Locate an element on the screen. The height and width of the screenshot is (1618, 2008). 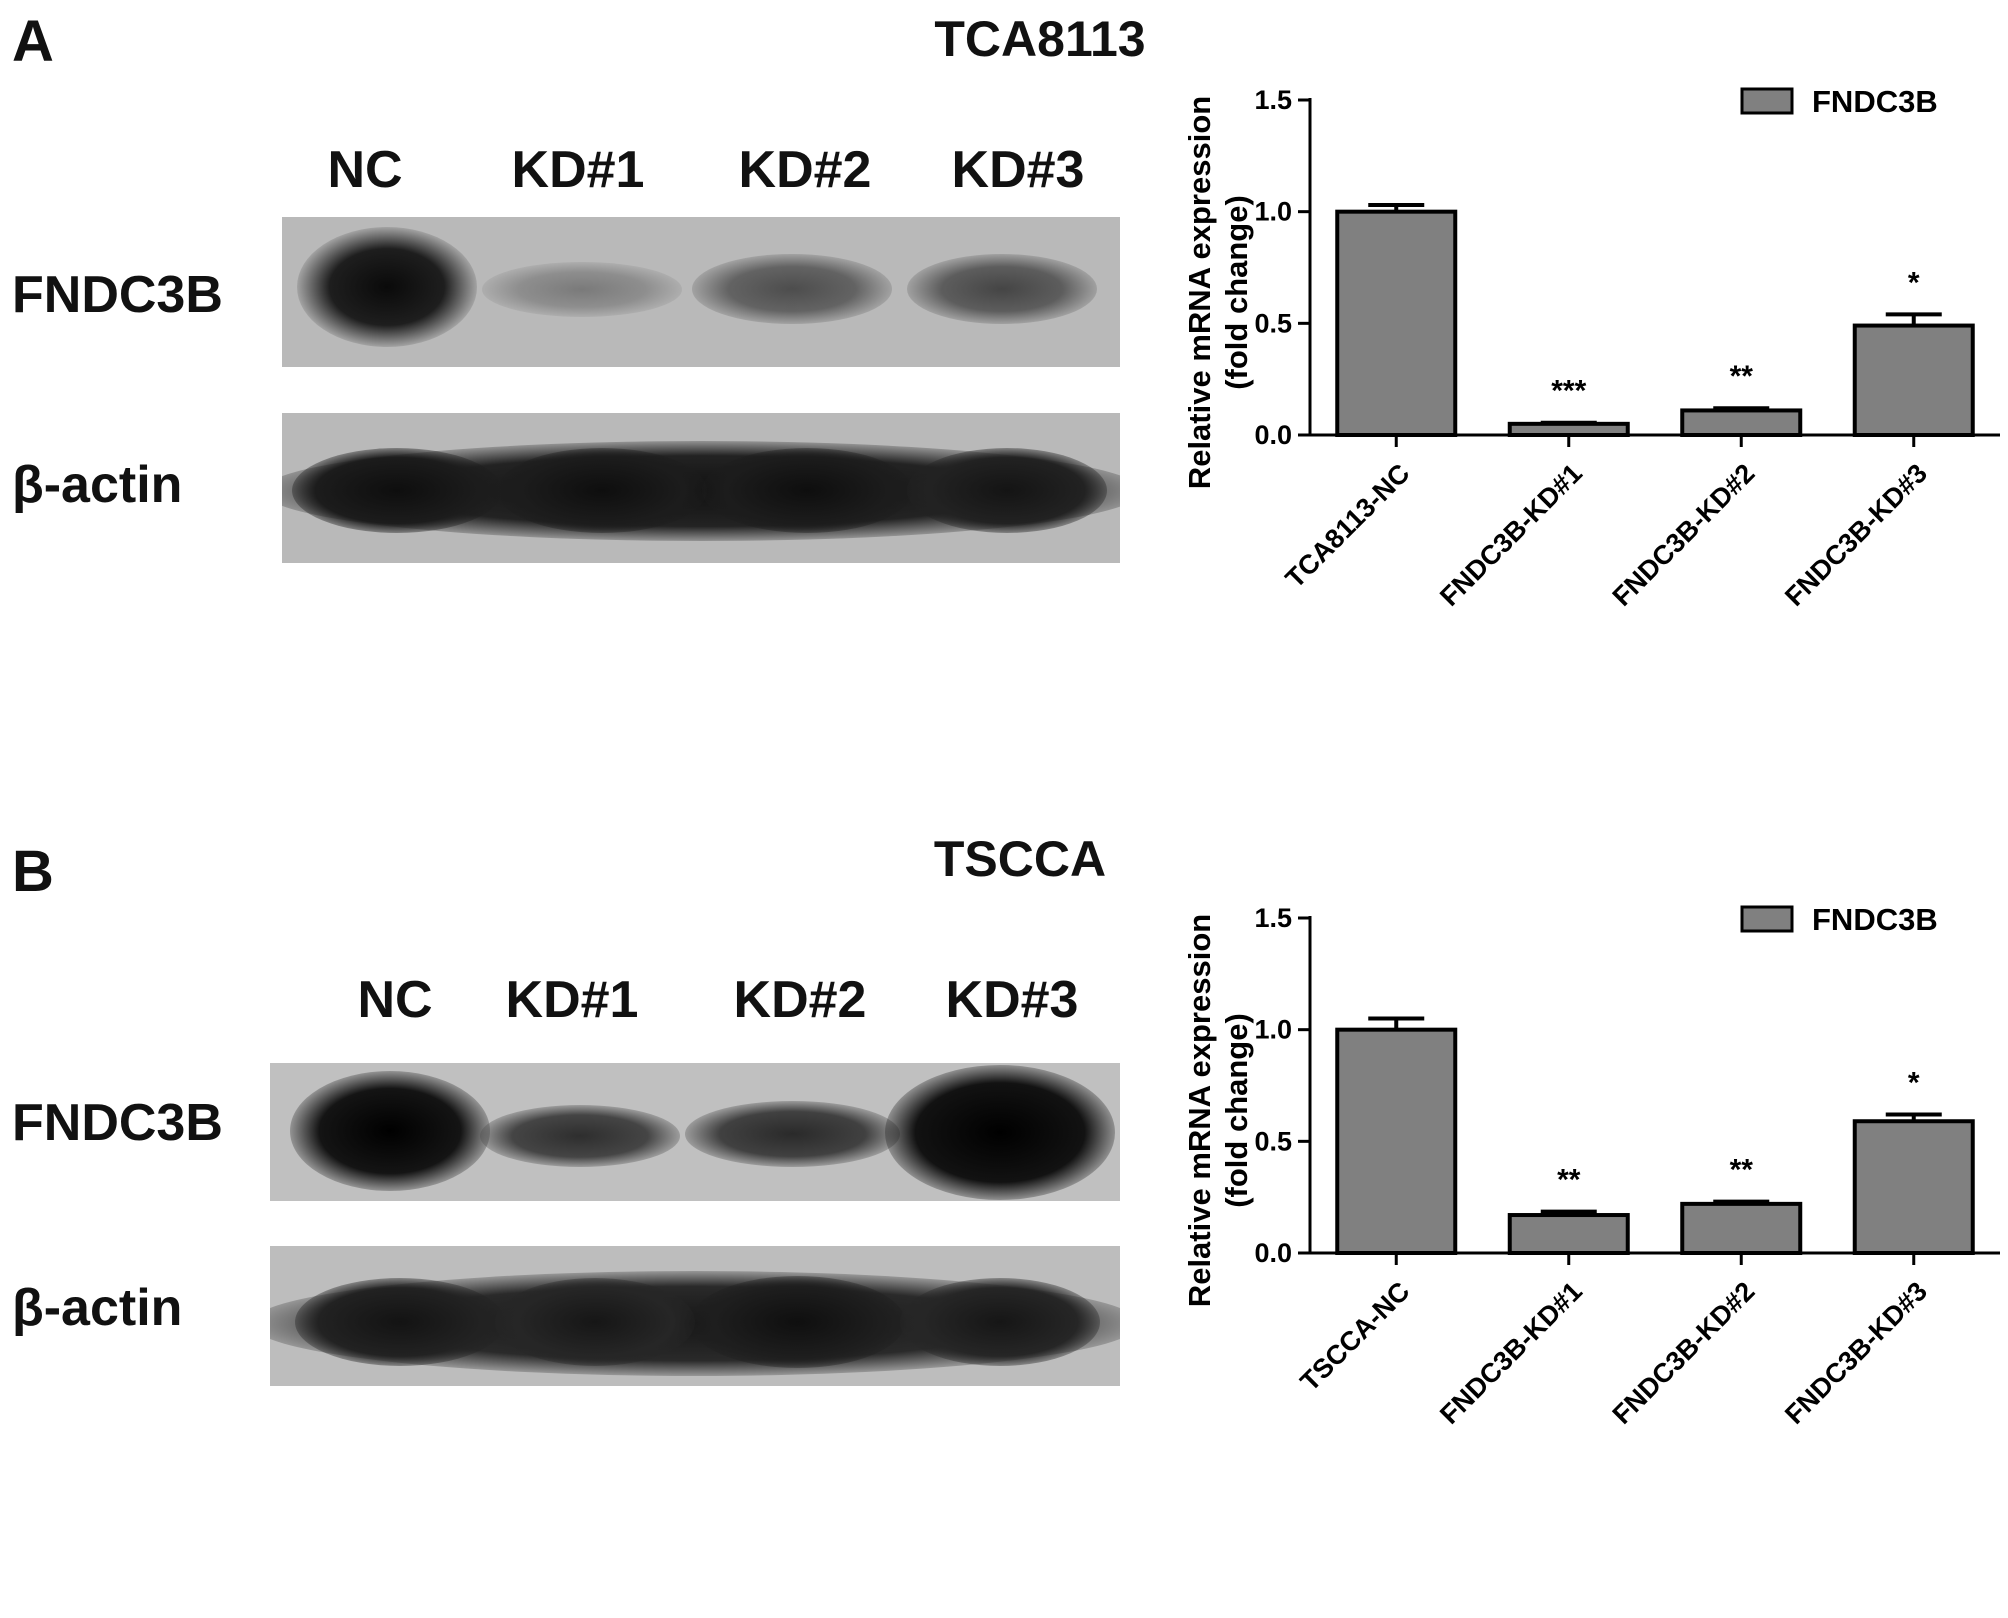
significance-marker: *** is located at coordinates (1568, 391).